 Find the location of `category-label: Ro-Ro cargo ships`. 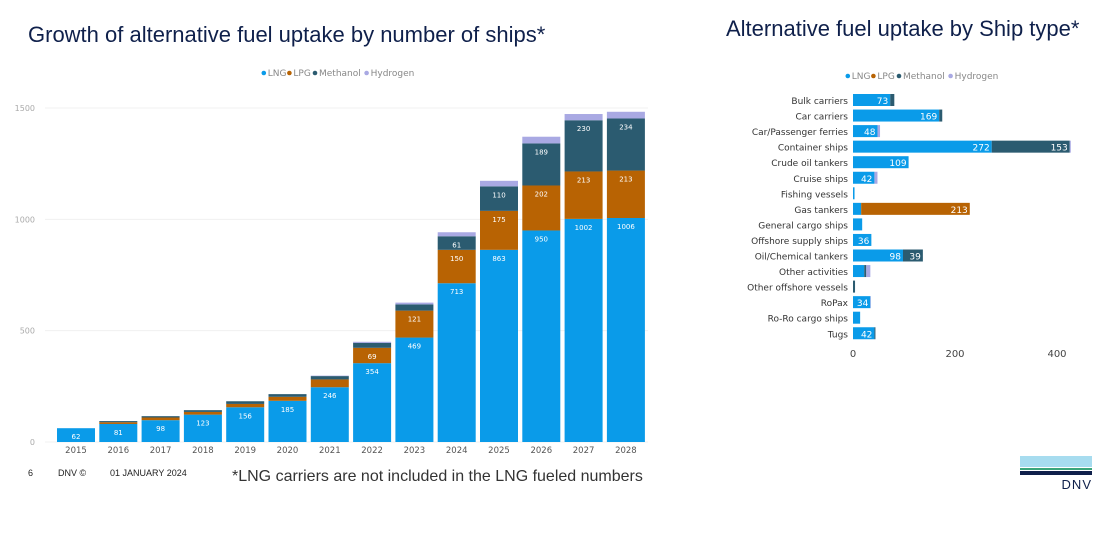

category-label: Ro-Ro cargo ships is located at coordinates (808, 320).